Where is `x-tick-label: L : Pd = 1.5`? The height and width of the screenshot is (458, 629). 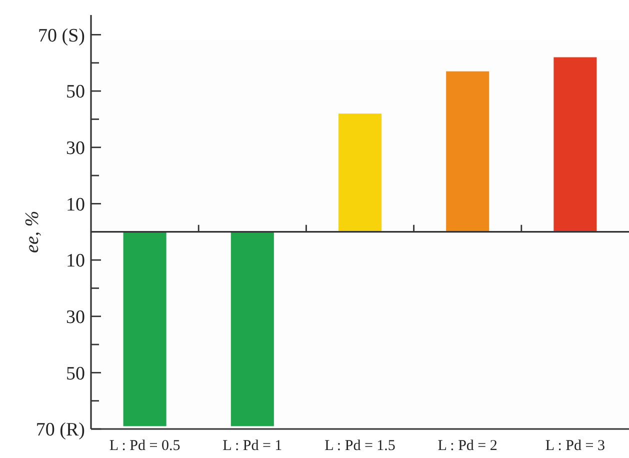
x-tick-label: L : Pd = 1.5 is located at coordinates (360, 446).